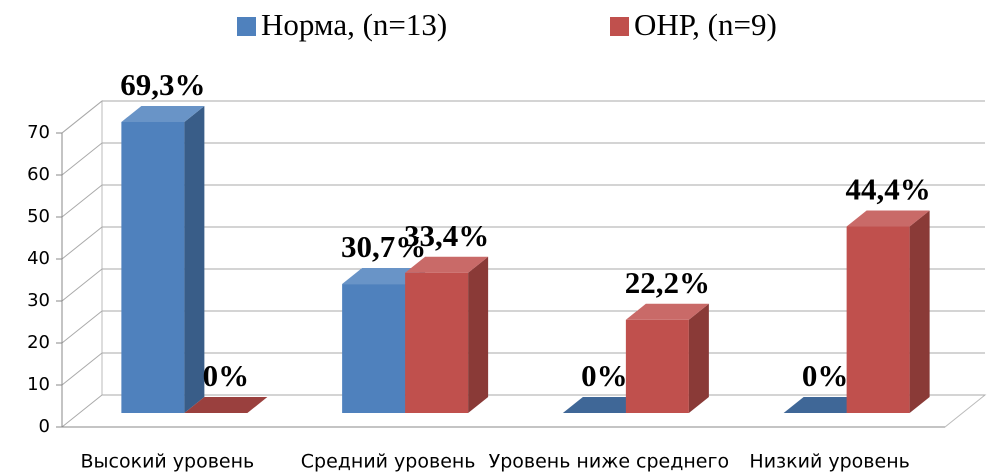 The height and width of the screenshot is (473, 988). What do you see at coordinates (383, 246) in the screenshot?
I see `data-label: 30,7%` at bounding box center [383, 246].